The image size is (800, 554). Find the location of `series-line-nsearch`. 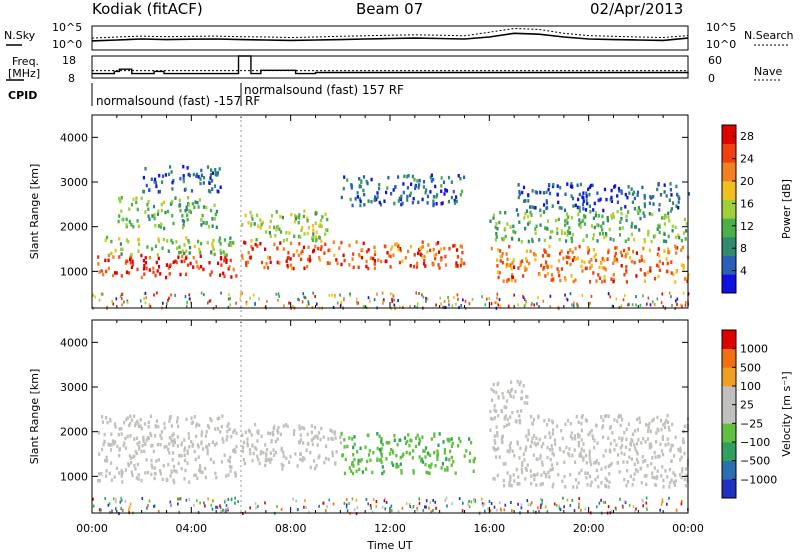

series-line-nsearch is located at coordinates (390, 33).